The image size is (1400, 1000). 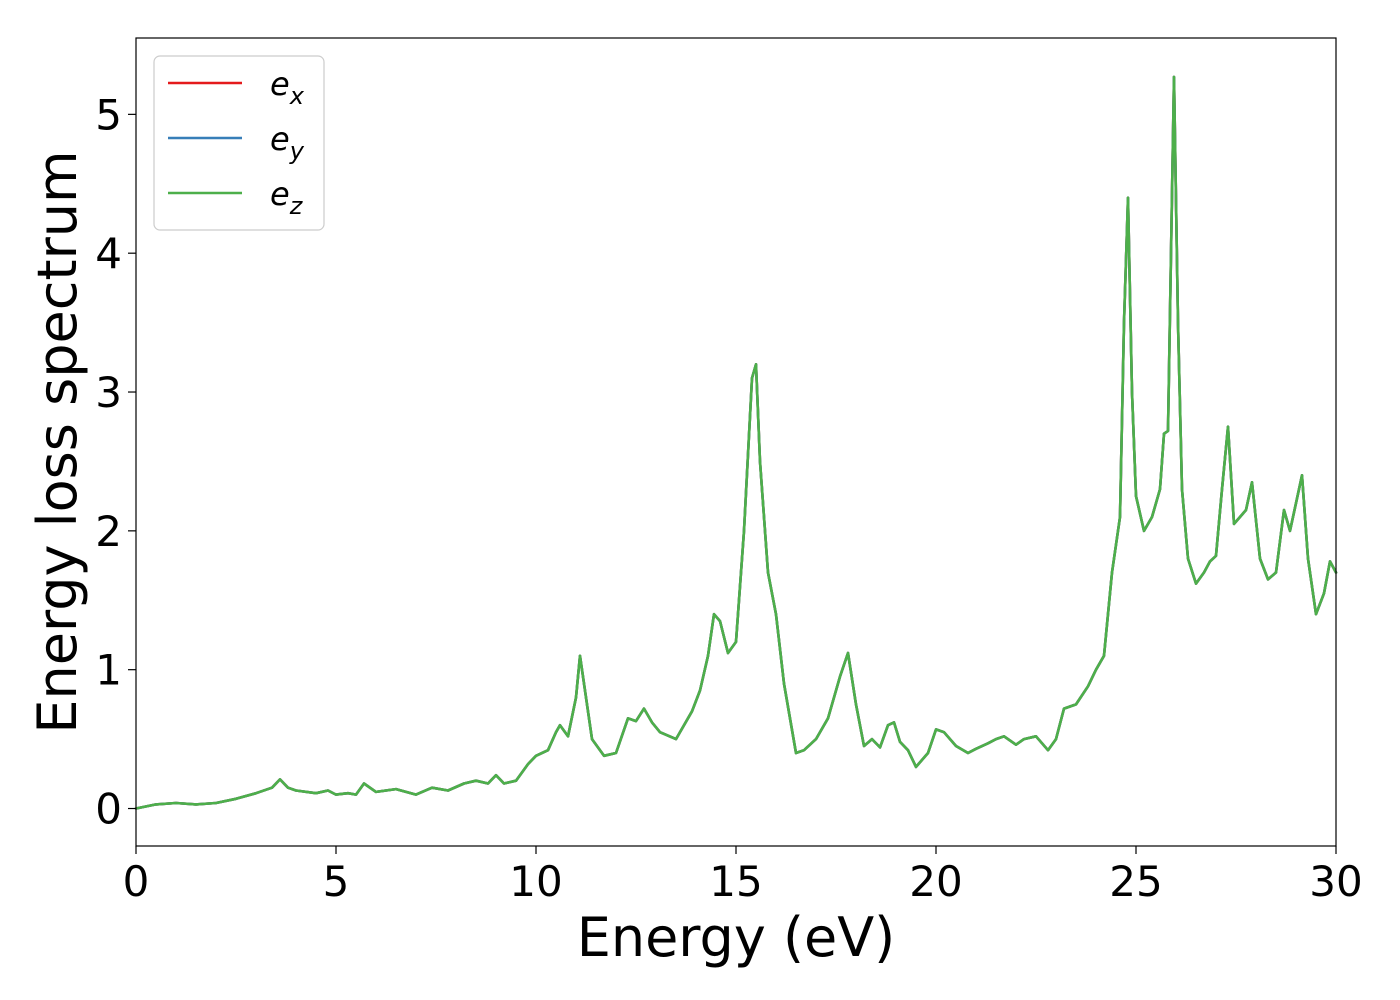 What do you see at coordinates (239, 143) in the screenshot?
I see `legend-box` at bounding box center [239, 143].